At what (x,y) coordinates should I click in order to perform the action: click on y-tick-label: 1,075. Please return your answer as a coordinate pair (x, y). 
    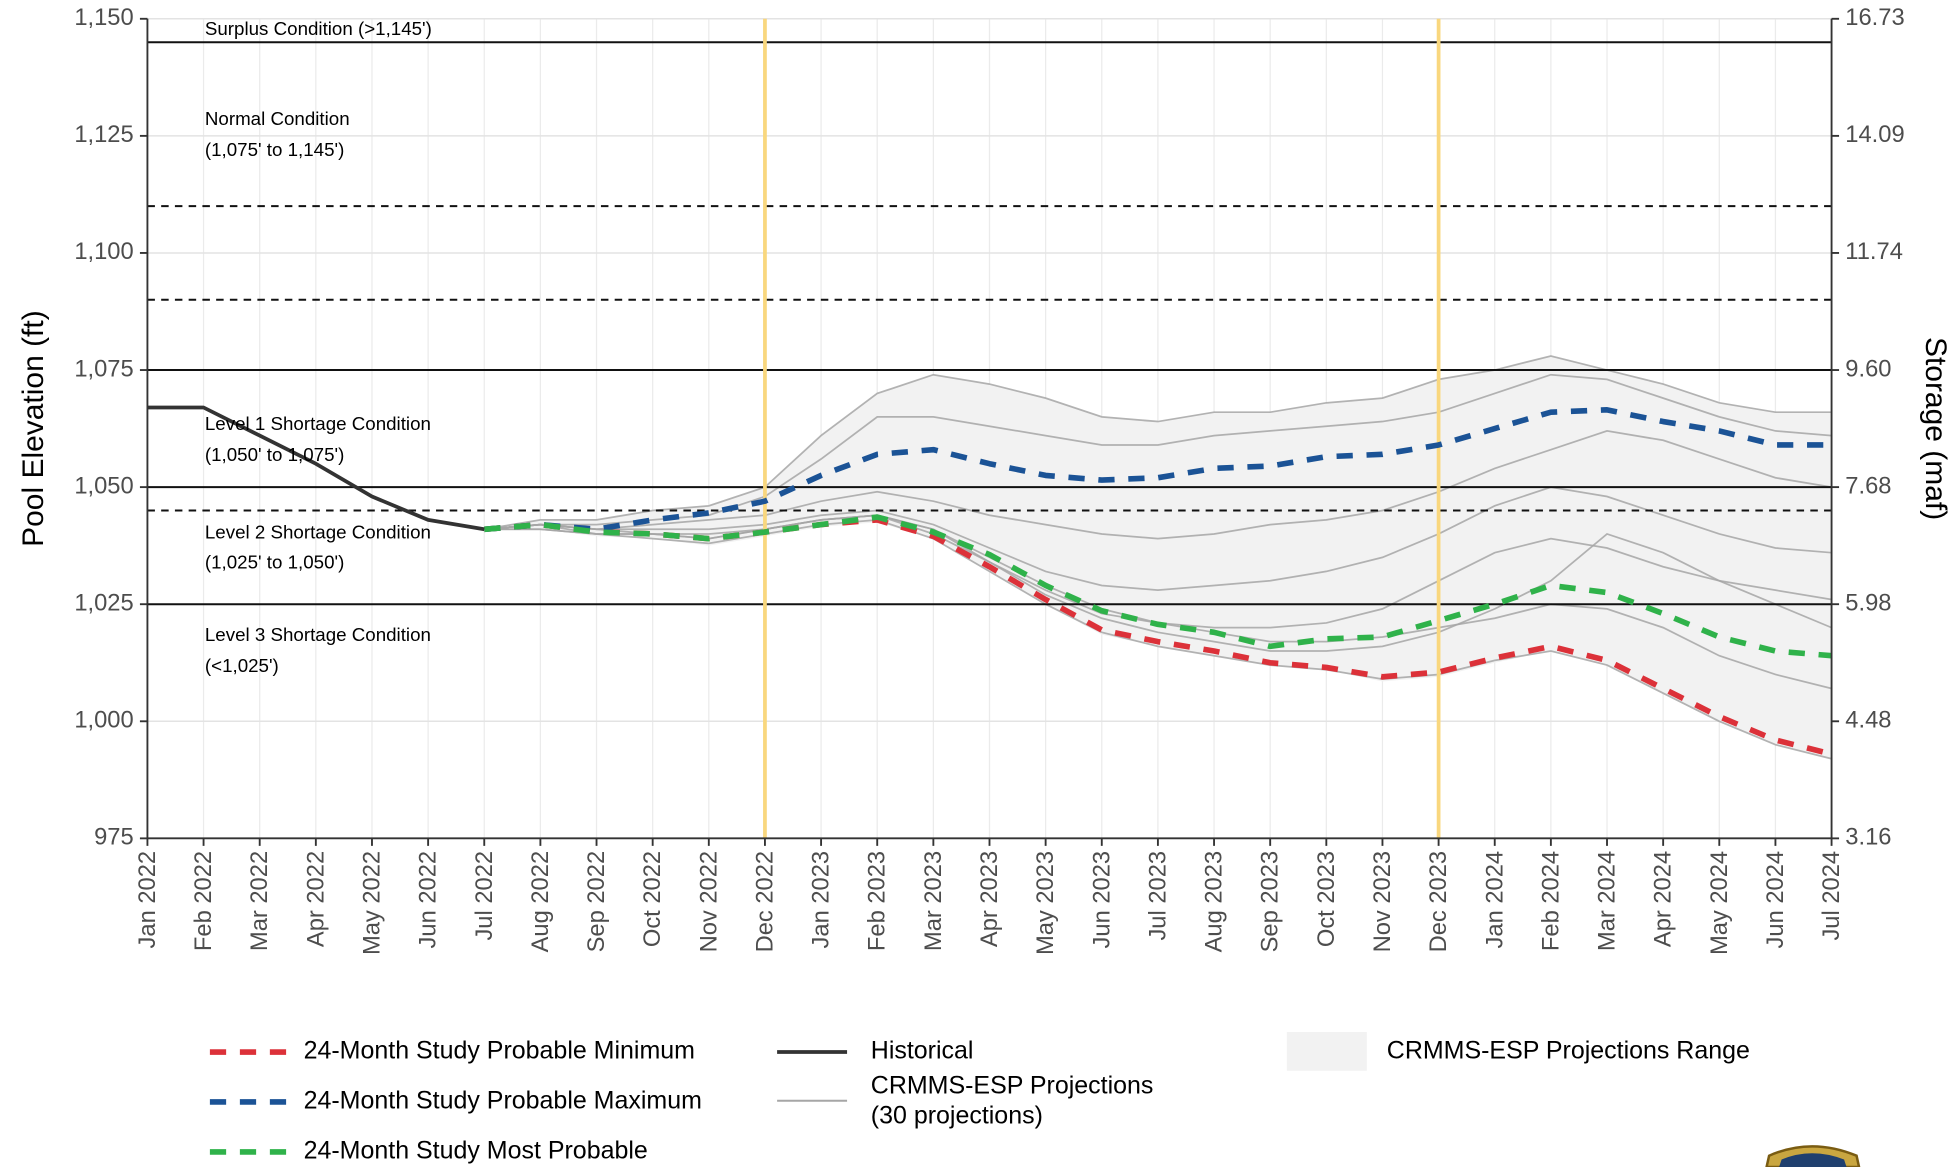
    Looking at the image, I should click on (103, 369).